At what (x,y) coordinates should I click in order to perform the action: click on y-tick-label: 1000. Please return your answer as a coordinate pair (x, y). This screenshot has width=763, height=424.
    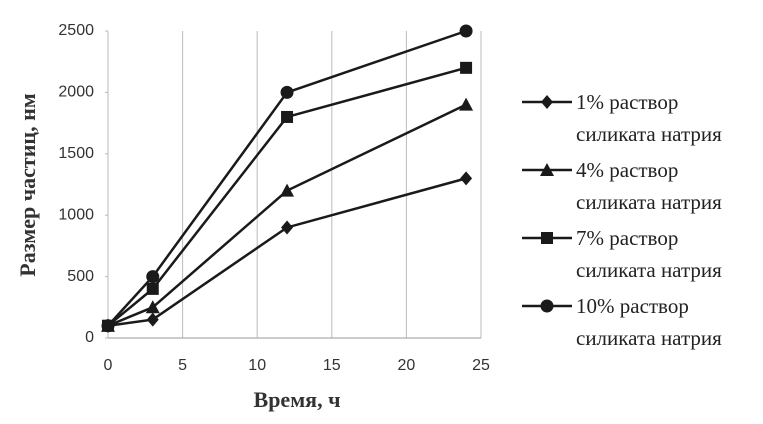
    Looking at the image, I should click on (76, 214).